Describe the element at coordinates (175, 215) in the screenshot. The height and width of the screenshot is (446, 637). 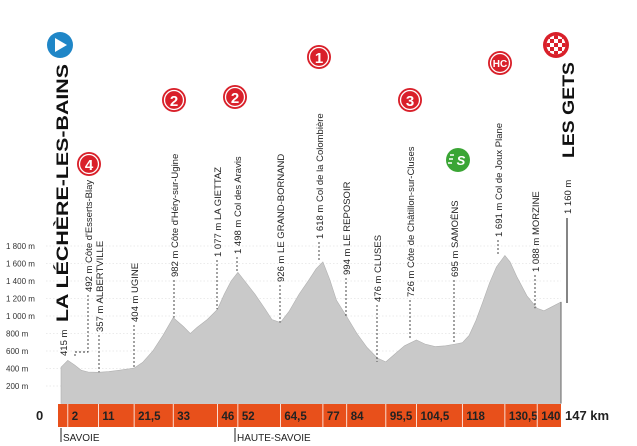
I see `waypoint-label: 982 m Côte d'Héry-sur-Ugine` at that location.